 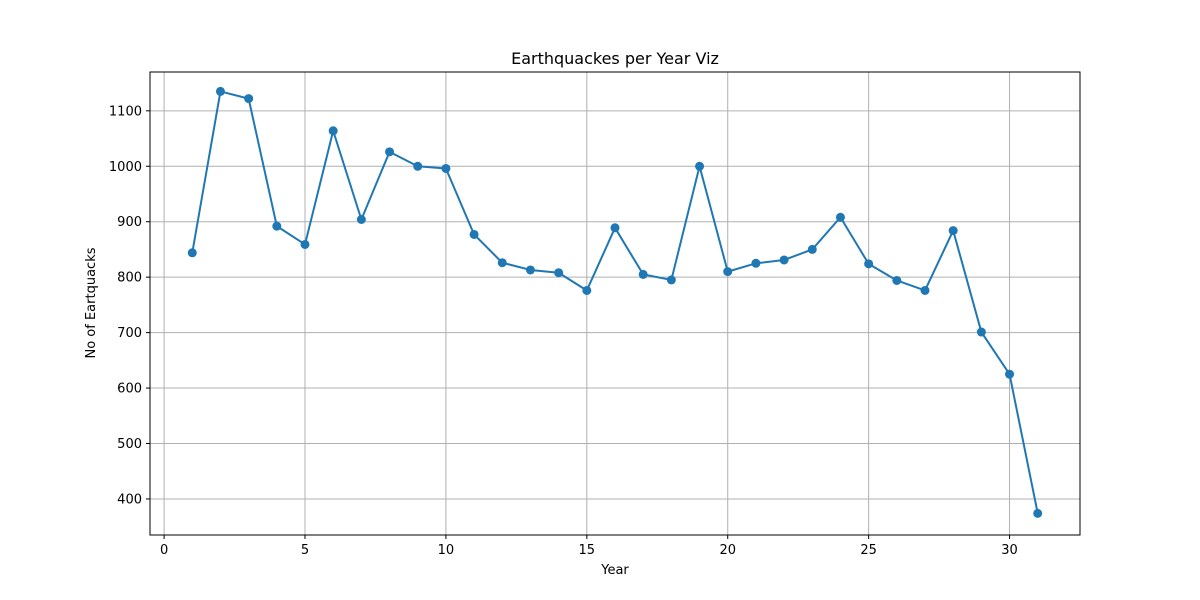 I want to click on y-axis-title: No of Eartquacks, so click(x=91, y=302).